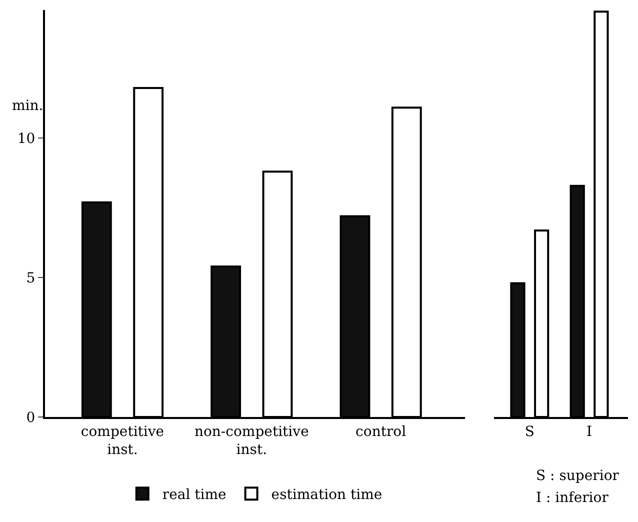  What do you see at coordinates (529, 432) in the screenshot?
I see `x-tick-label: S` at bounding box center [529, 432].